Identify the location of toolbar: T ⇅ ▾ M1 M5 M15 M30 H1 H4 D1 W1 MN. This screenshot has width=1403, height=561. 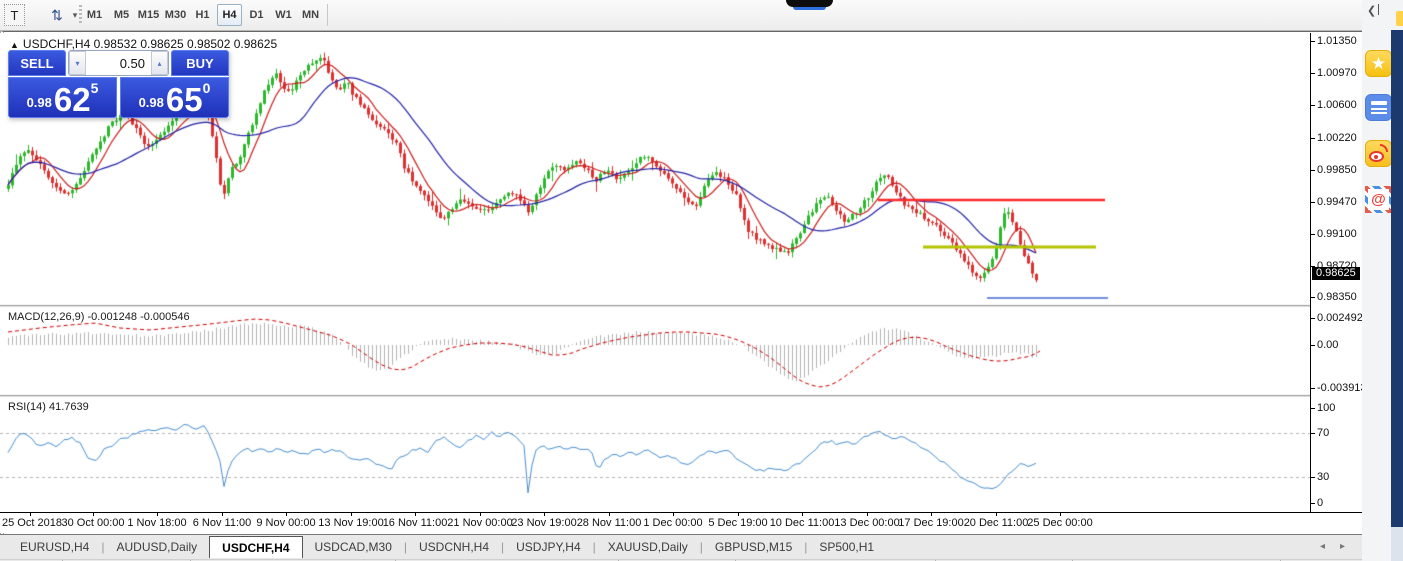
(681, 15).